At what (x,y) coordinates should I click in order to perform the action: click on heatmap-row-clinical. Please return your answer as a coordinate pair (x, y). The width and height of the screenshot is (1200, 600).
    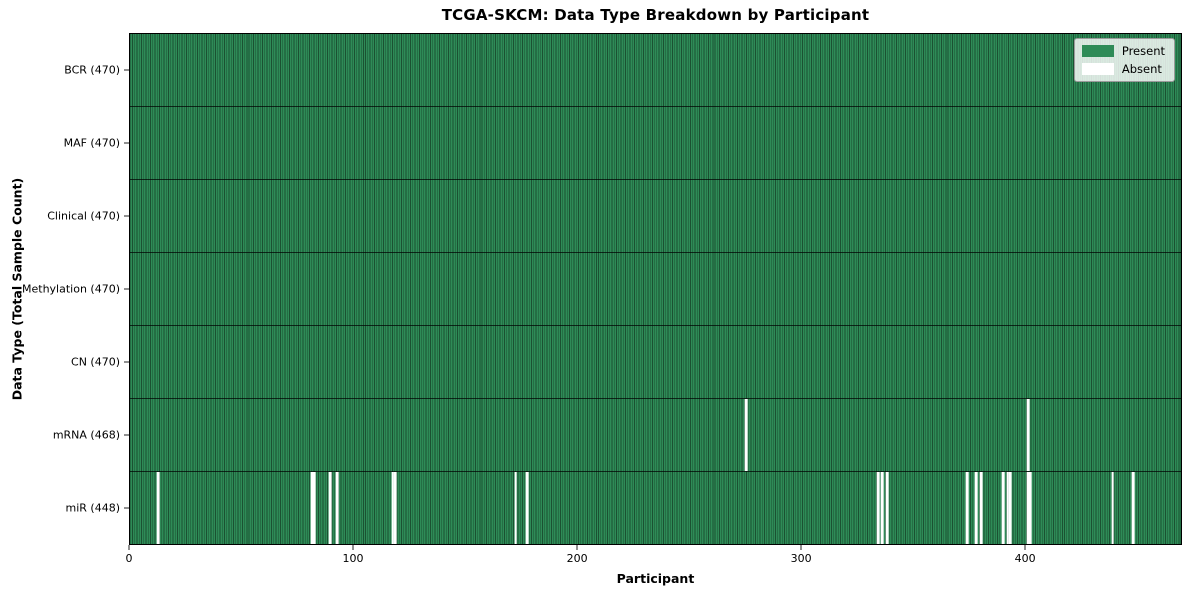
    Looking at the image, I should click on (655, 215).